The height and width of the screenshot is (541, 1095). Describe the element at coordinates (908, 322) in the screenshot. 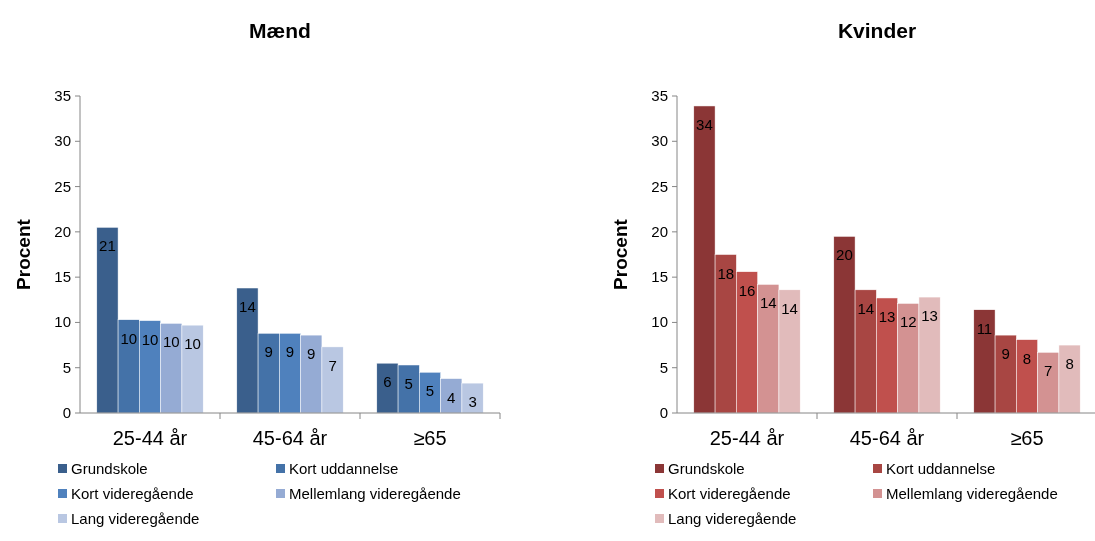

I see `data-label: 12` at that location.